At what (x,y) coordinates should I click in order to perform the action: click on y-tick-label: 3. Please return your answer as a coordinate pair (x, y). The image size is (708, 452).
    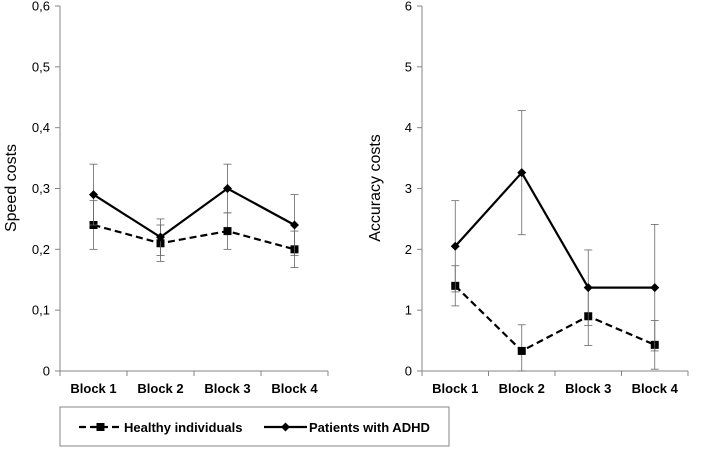
    Looking at the image, I should click on (408, 188).